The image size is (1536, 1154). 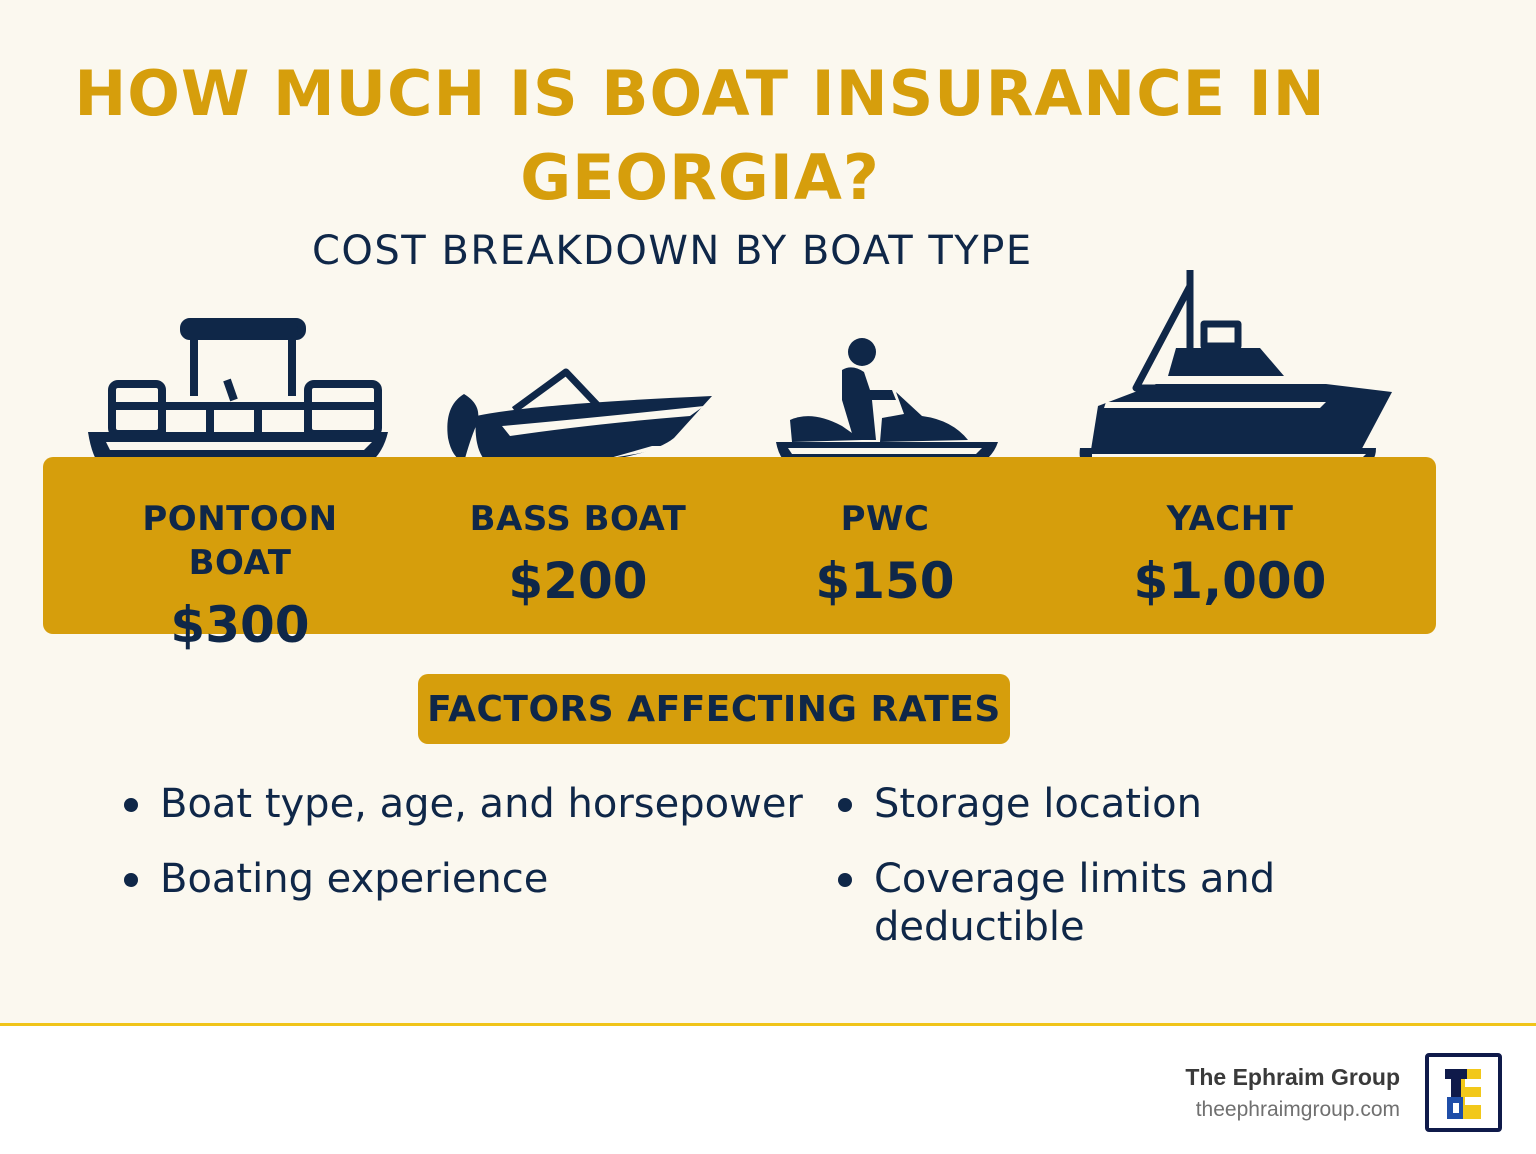 What do you see at coordinates (768, 1024) in the screenshot?
I see `footer-divider` at bounding box center [768, 1024].